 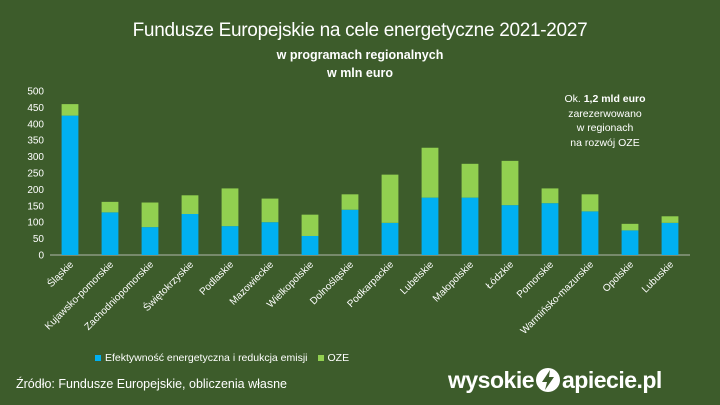 I want to click on y-tick-label: 250, so click(x=35, y=174).